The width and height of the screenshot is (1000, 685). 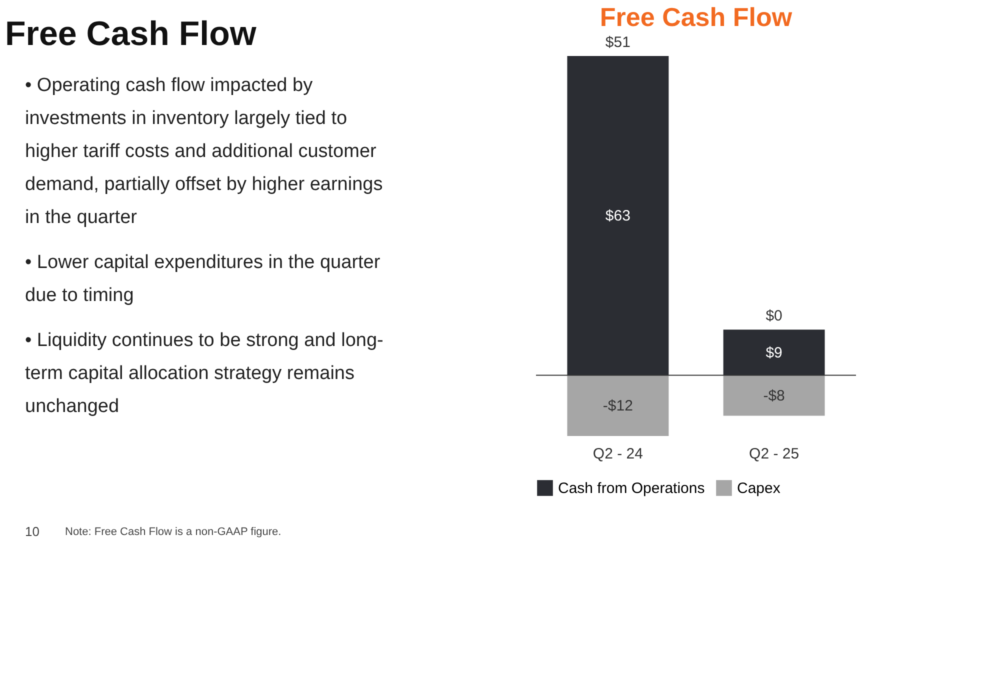 I want to click on data-label: -$12, so click(x=617, y=406).